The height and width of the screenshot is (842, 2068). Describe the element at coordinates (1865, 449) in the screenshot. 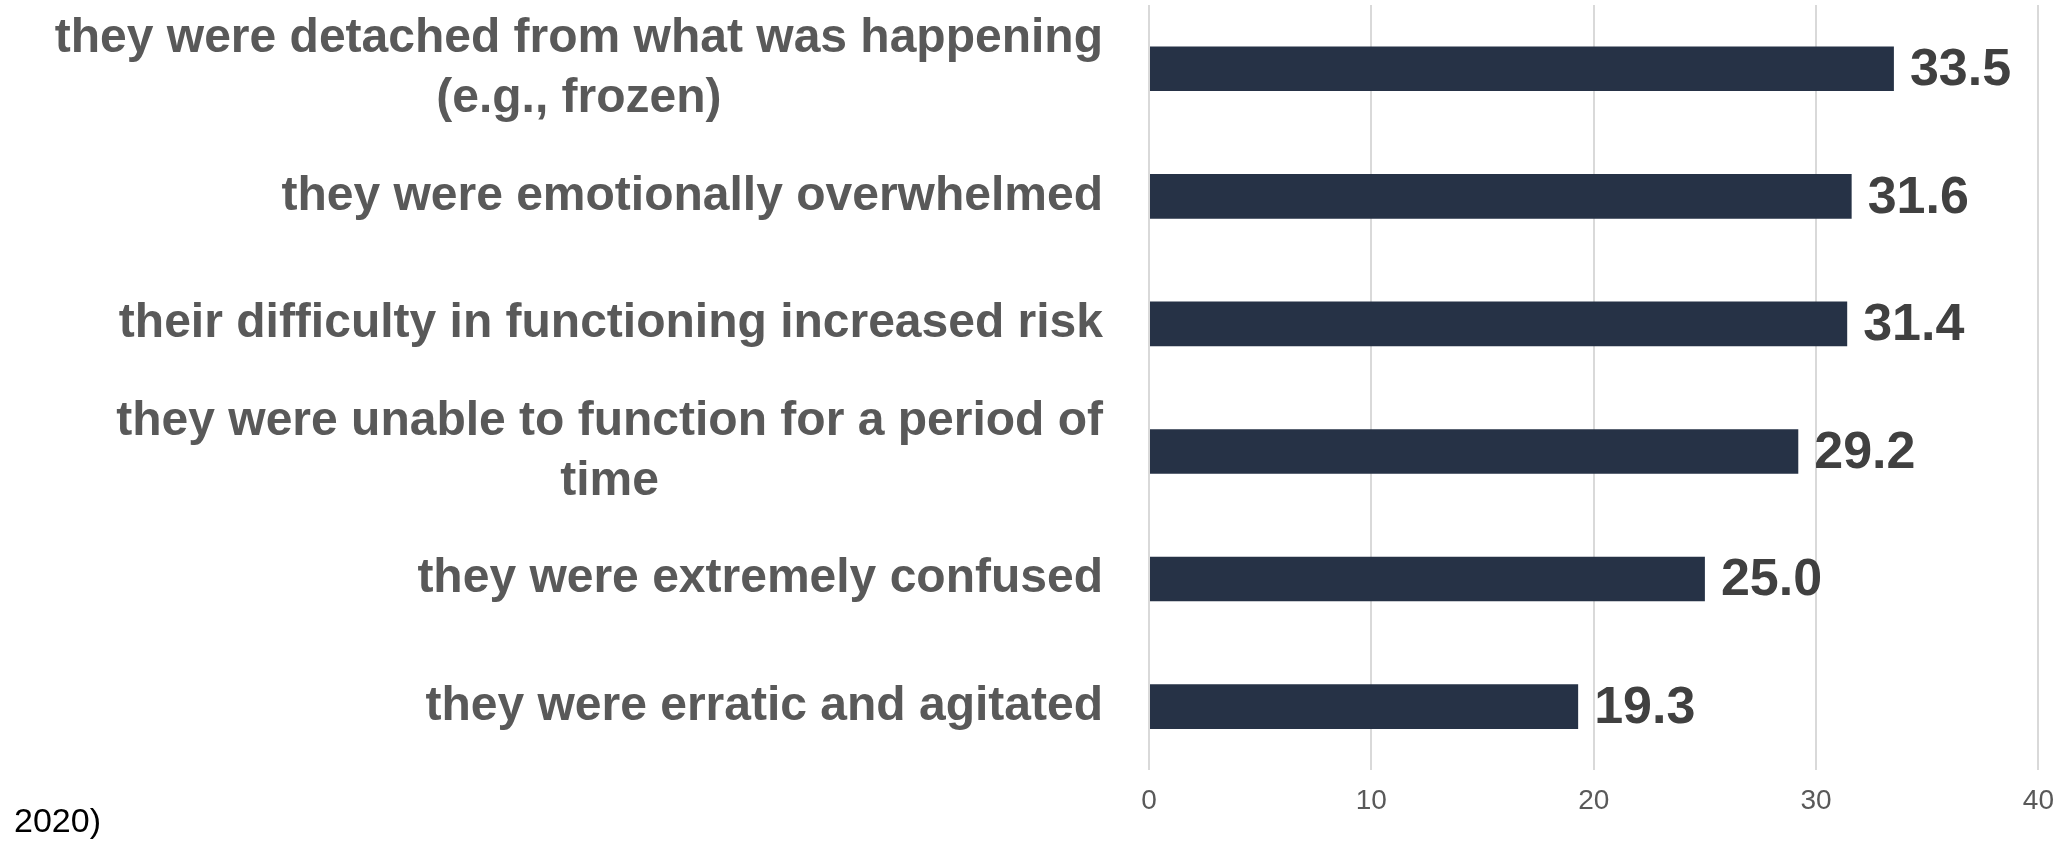

I see `data-label: 29.2` at that location.